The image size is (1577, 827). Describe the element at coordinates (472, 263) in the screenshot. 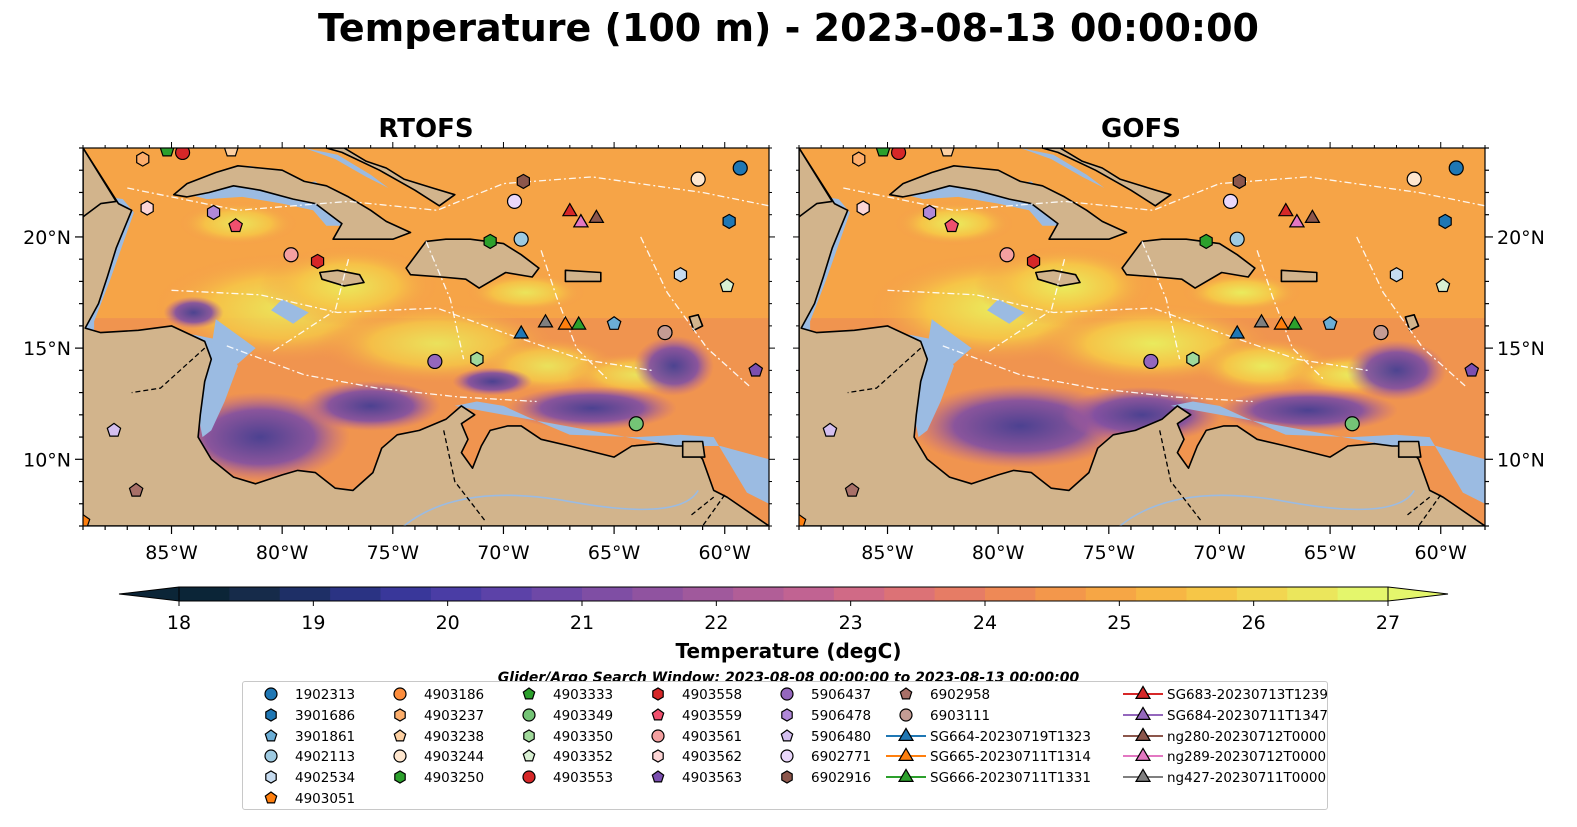

I see `land-hispaniola` at that location.